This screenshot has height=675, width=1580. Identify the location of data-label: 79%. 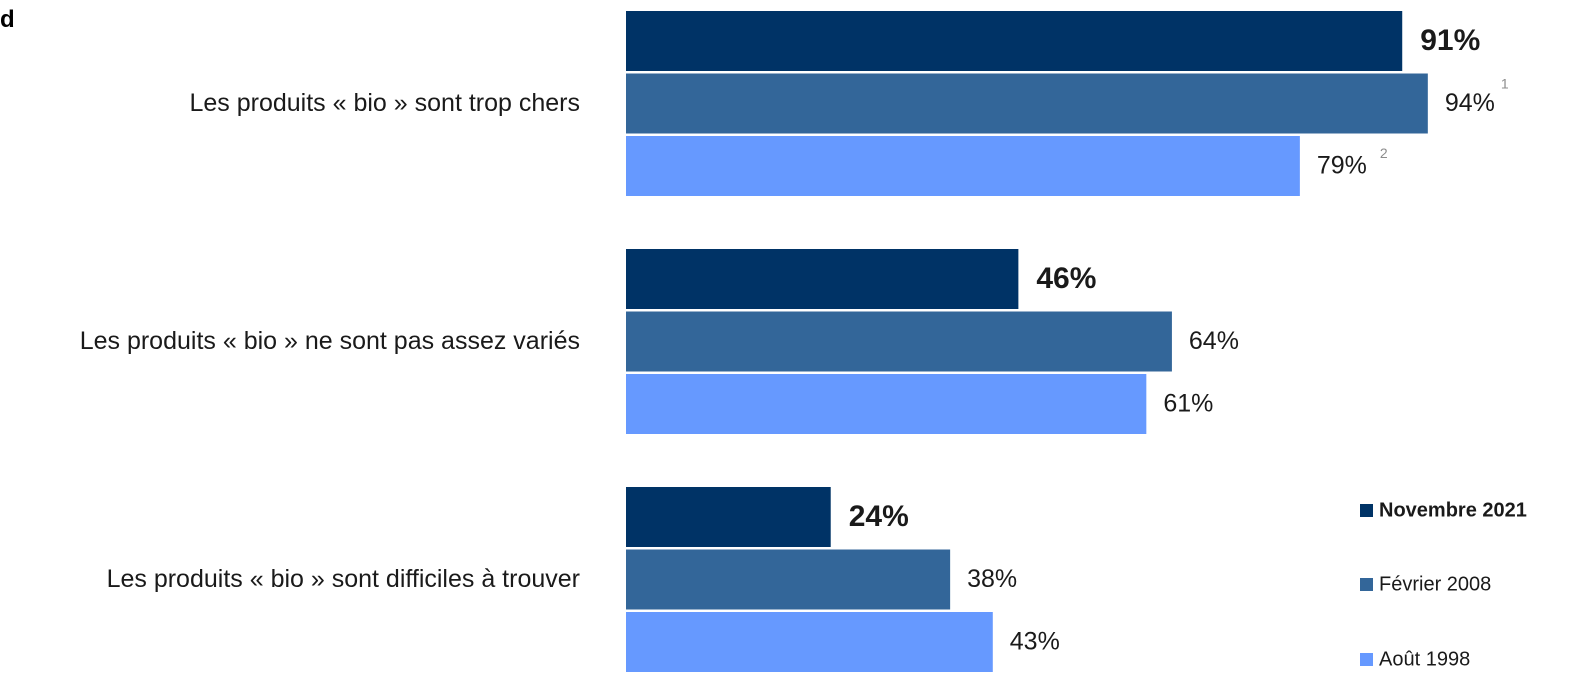
(1342, 166).